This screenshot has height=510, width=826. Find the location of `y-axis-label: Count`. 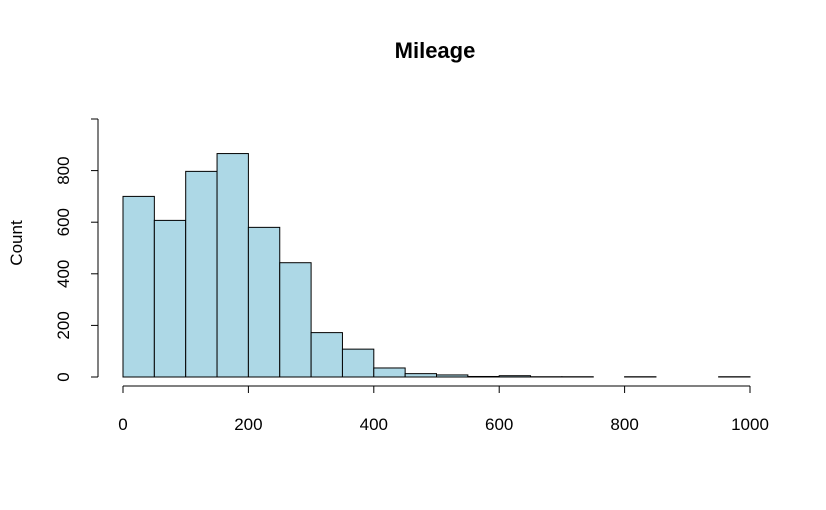

y-axis-label: Count is located at coordinates (16, 243).